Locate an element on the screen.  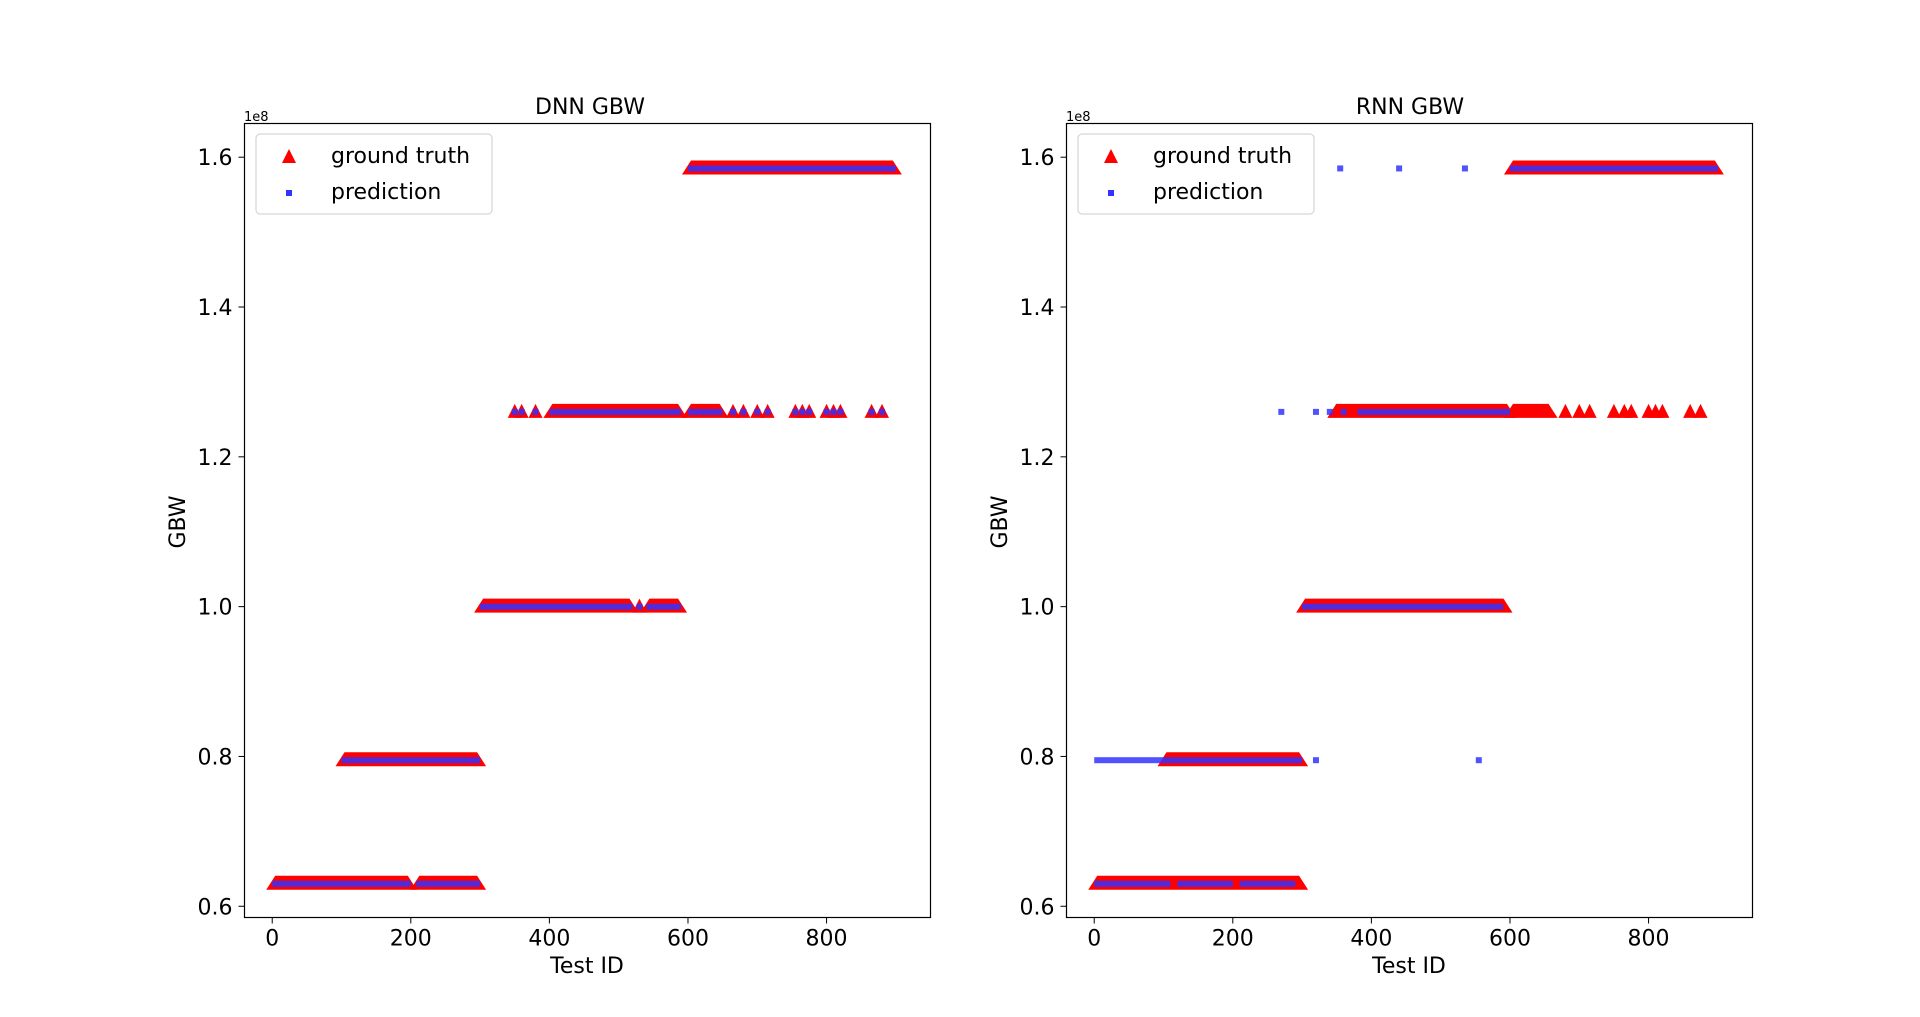
rnn-y-scale-label: 1e8 is located at coordinates (1078, 117).